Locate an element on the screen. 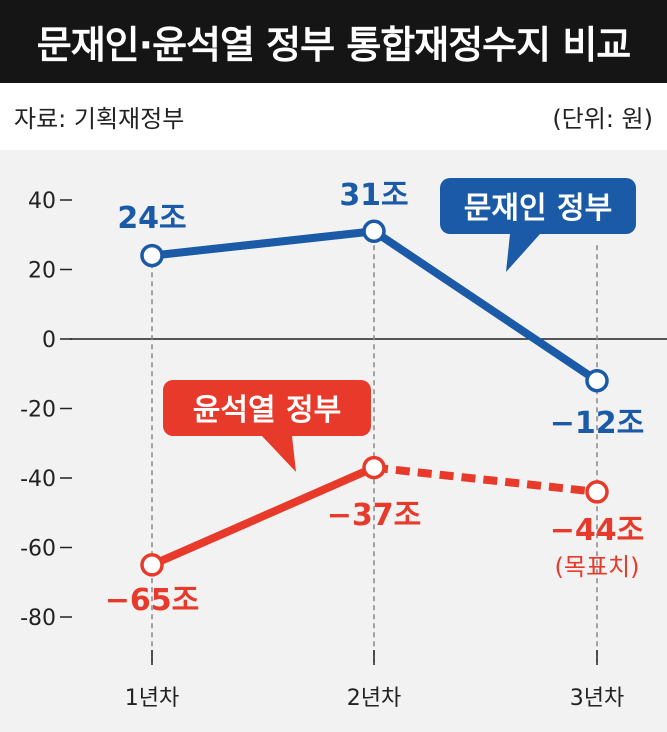  chart-title: 문재인·윤석열 정부 통합재정수지 비교 is located at coordinates (333, 45).